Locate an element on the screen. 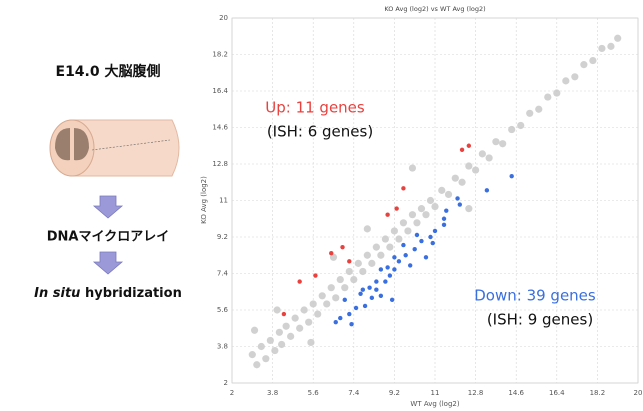 Image resolution: width=643 pixels, height=411 pixels. annotation: Down: 39 genes is located at coordinates (535, 296).